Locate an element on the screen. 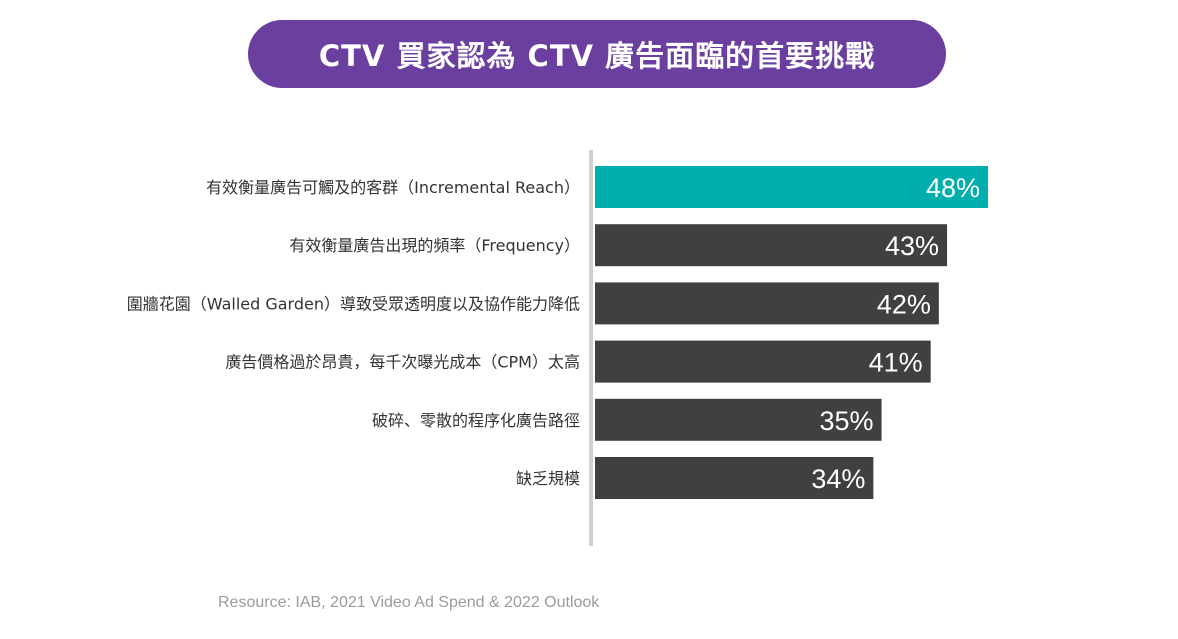 Image resolution: width=1178 pixels, height=639 pixels. y-axis-line is located at coordinates (591, 348).